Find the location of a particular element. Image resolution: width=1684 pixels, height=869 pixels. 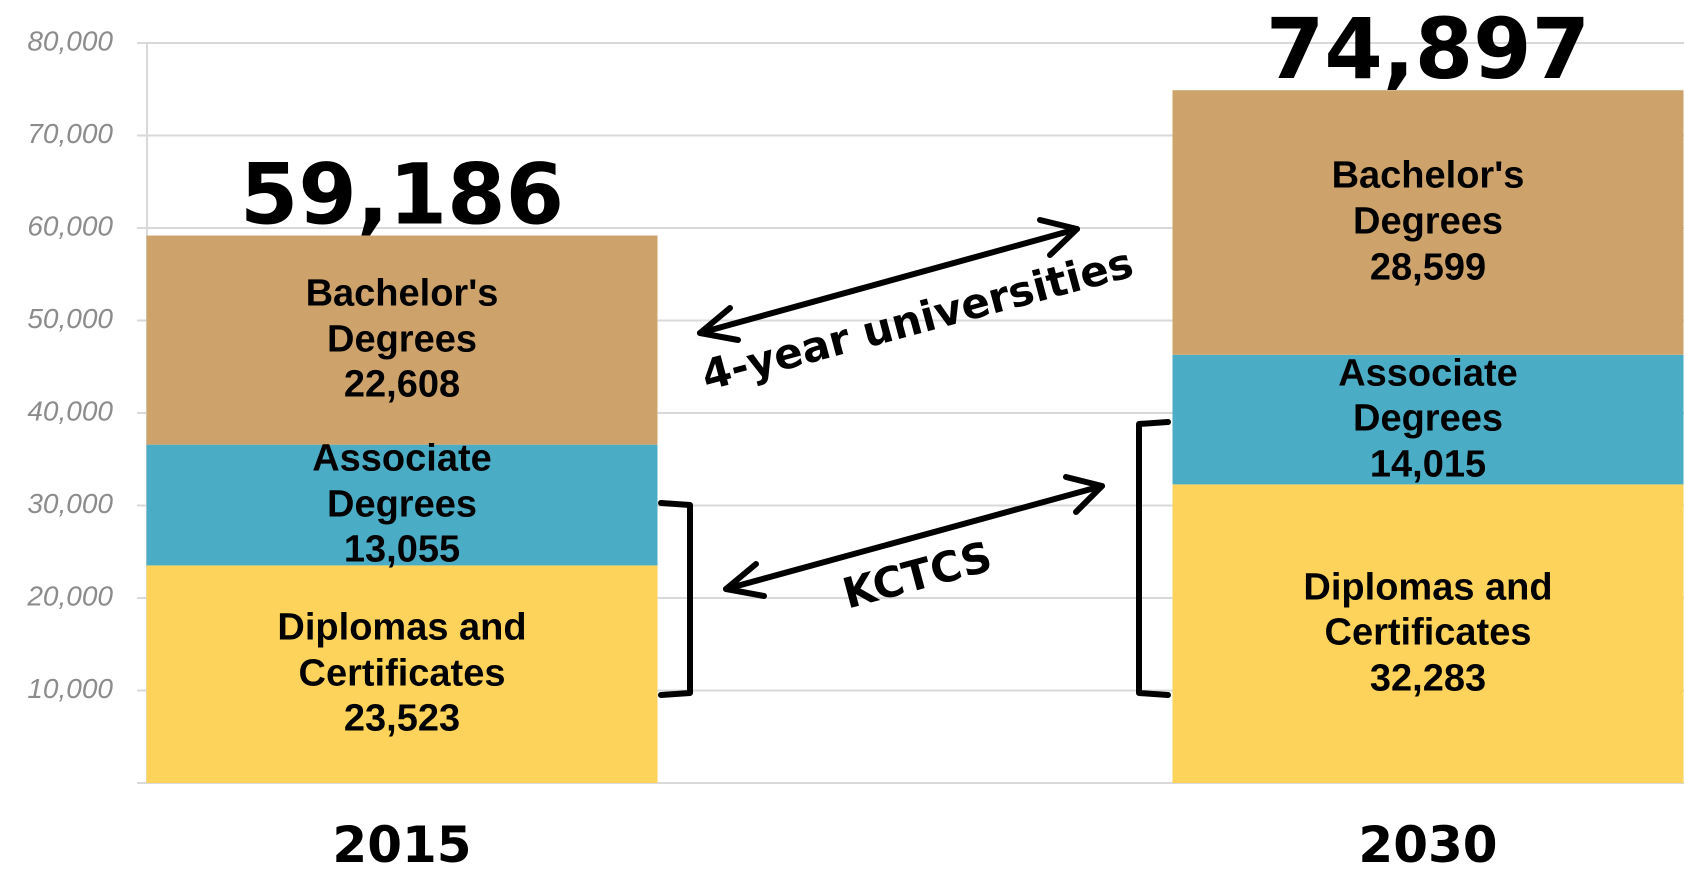

segment-label: Associate Degrees 14,015 is located at coordinates (1428, 419).